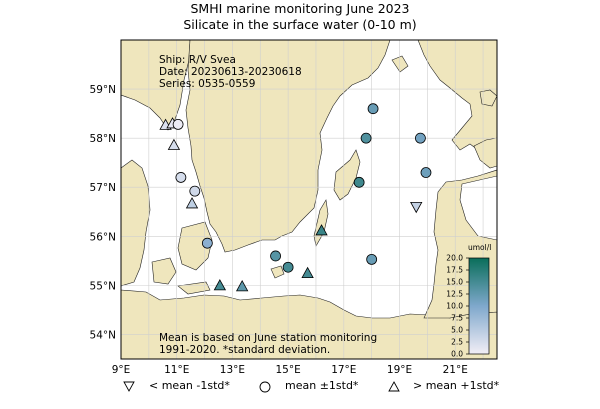  I want to click on x-tick-label: 17°E, so click(343, 370).